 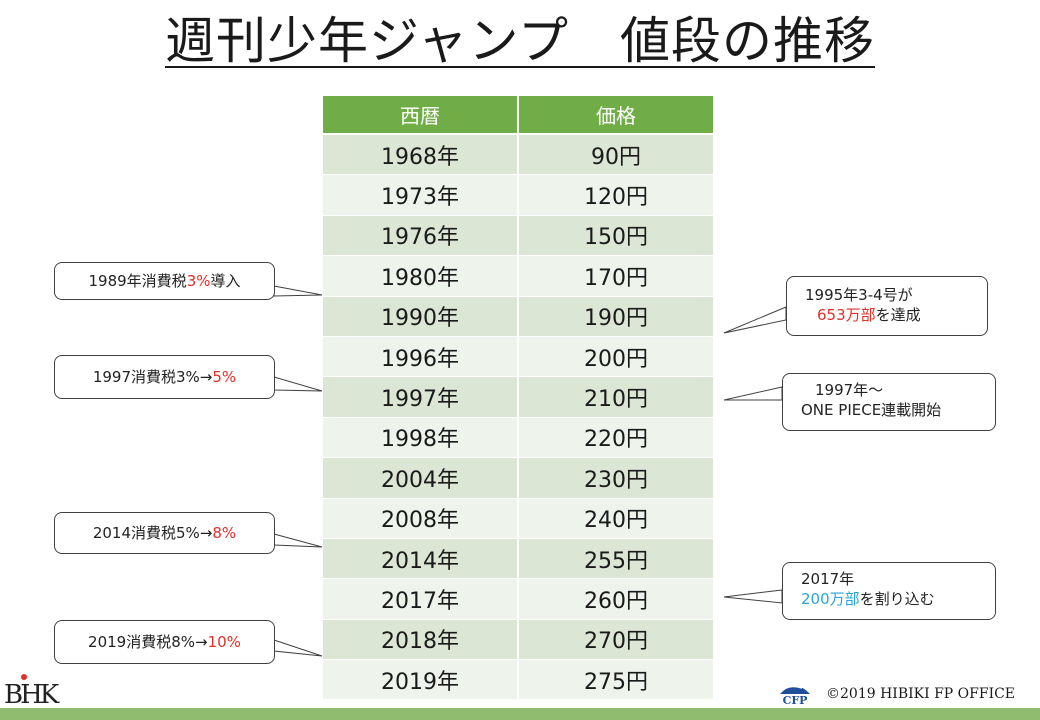 What do you see at coordinates (889, 591) in the screenshot?
I see `callout-sales2017: 2017年 200万部を割り込む` at bounding box center [889, 591].